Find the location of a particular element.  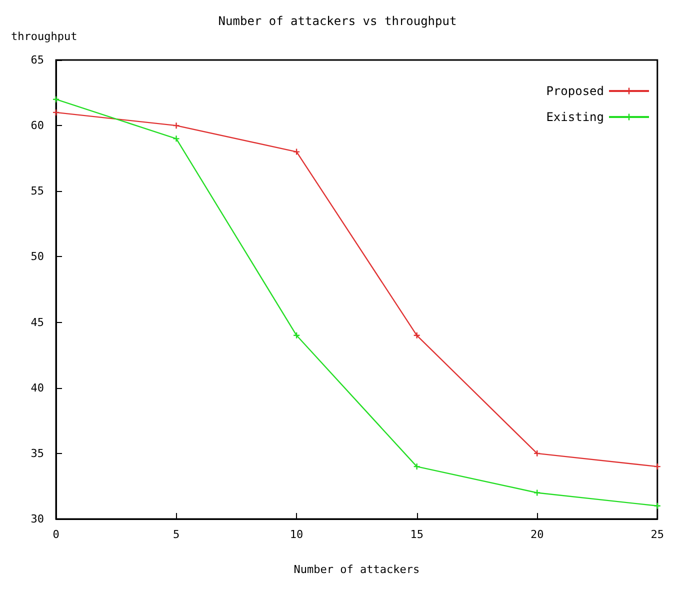

chart-title: Number of attackers vs throughput is located at coordinates (337, 21).